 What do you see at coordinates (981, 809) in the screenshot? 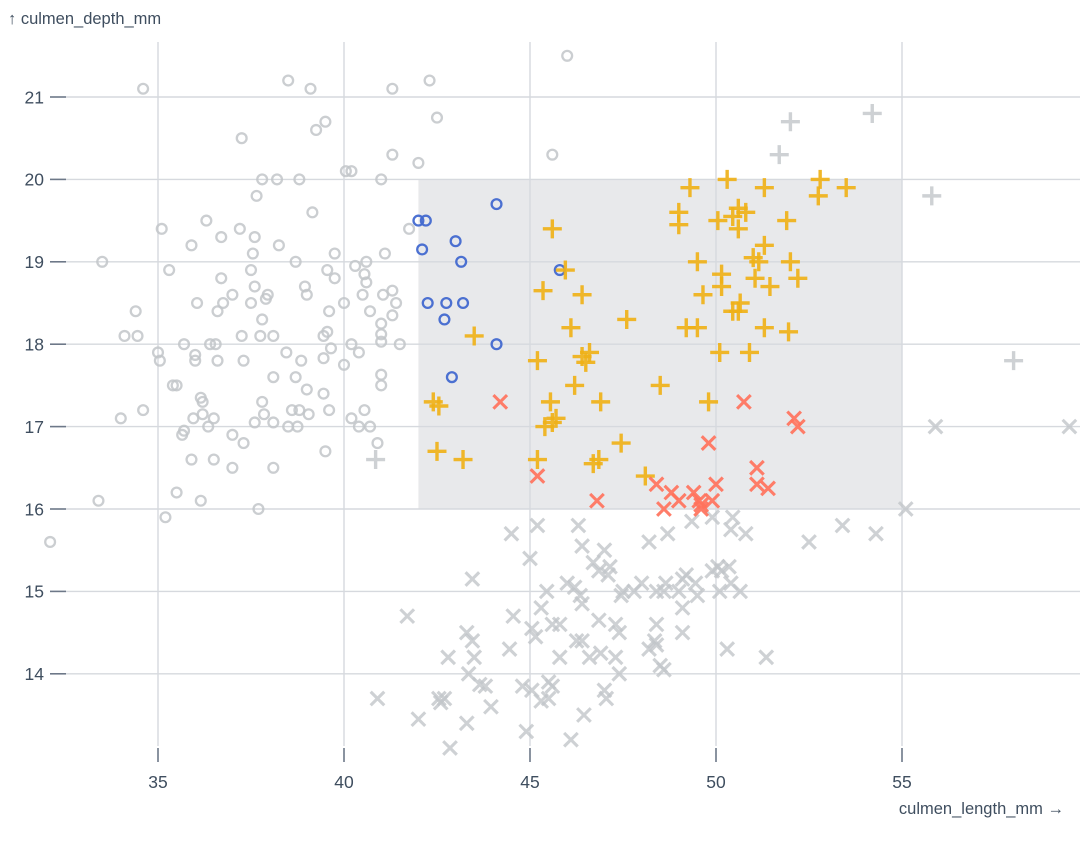
I see `x-axis-label: culmen_length_mm →` at bounding box center [981, 809].